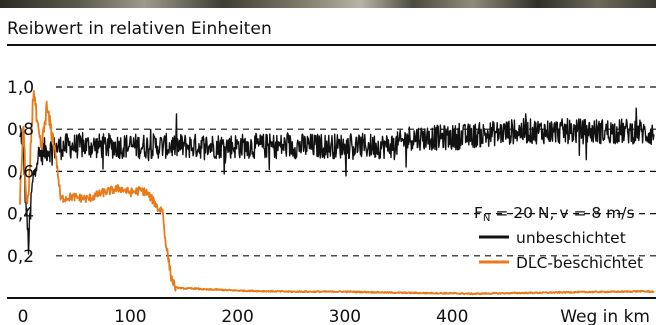 The width and height of the screenshot is (656, 325). What do you see at coordinates (486, 218) in the screenshot?
I see `annotation-subscript: N` at bounding box center [486, 218].